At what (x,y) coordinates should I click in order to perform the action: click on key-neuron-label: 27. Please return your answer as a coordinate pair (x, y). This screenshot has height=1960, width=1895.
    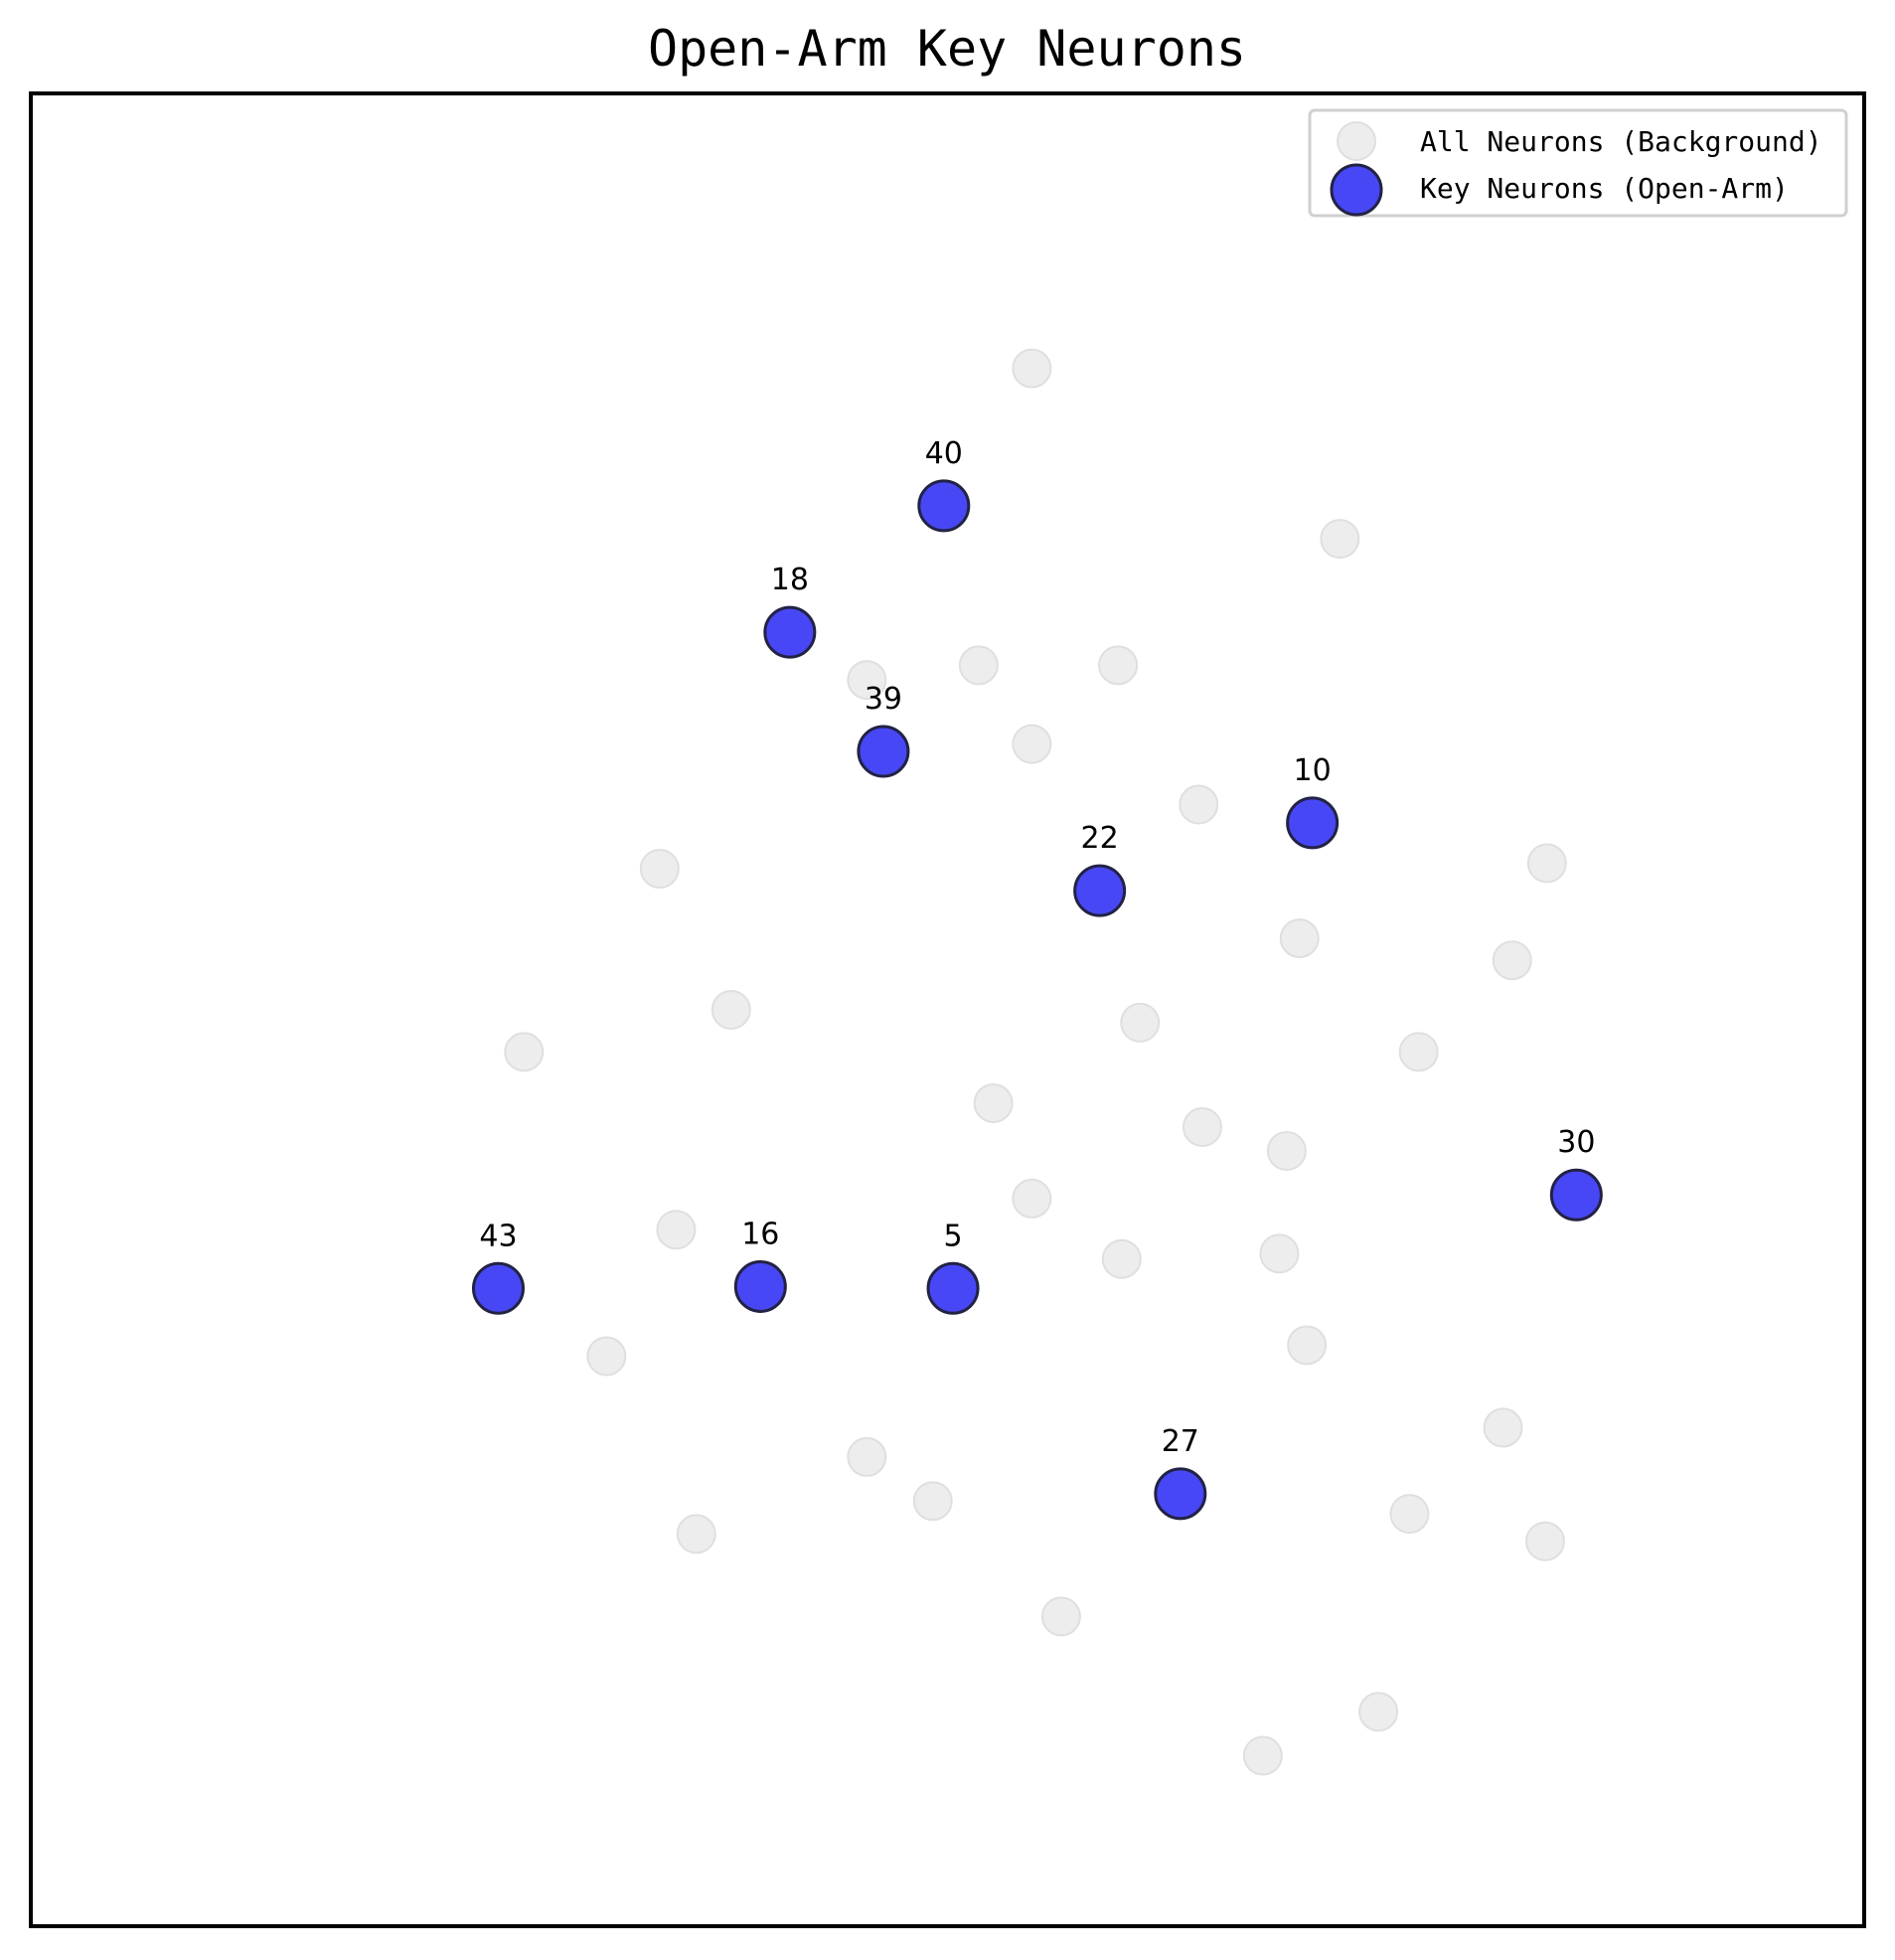
    Looking at the image, I should click on (1180, 1441).